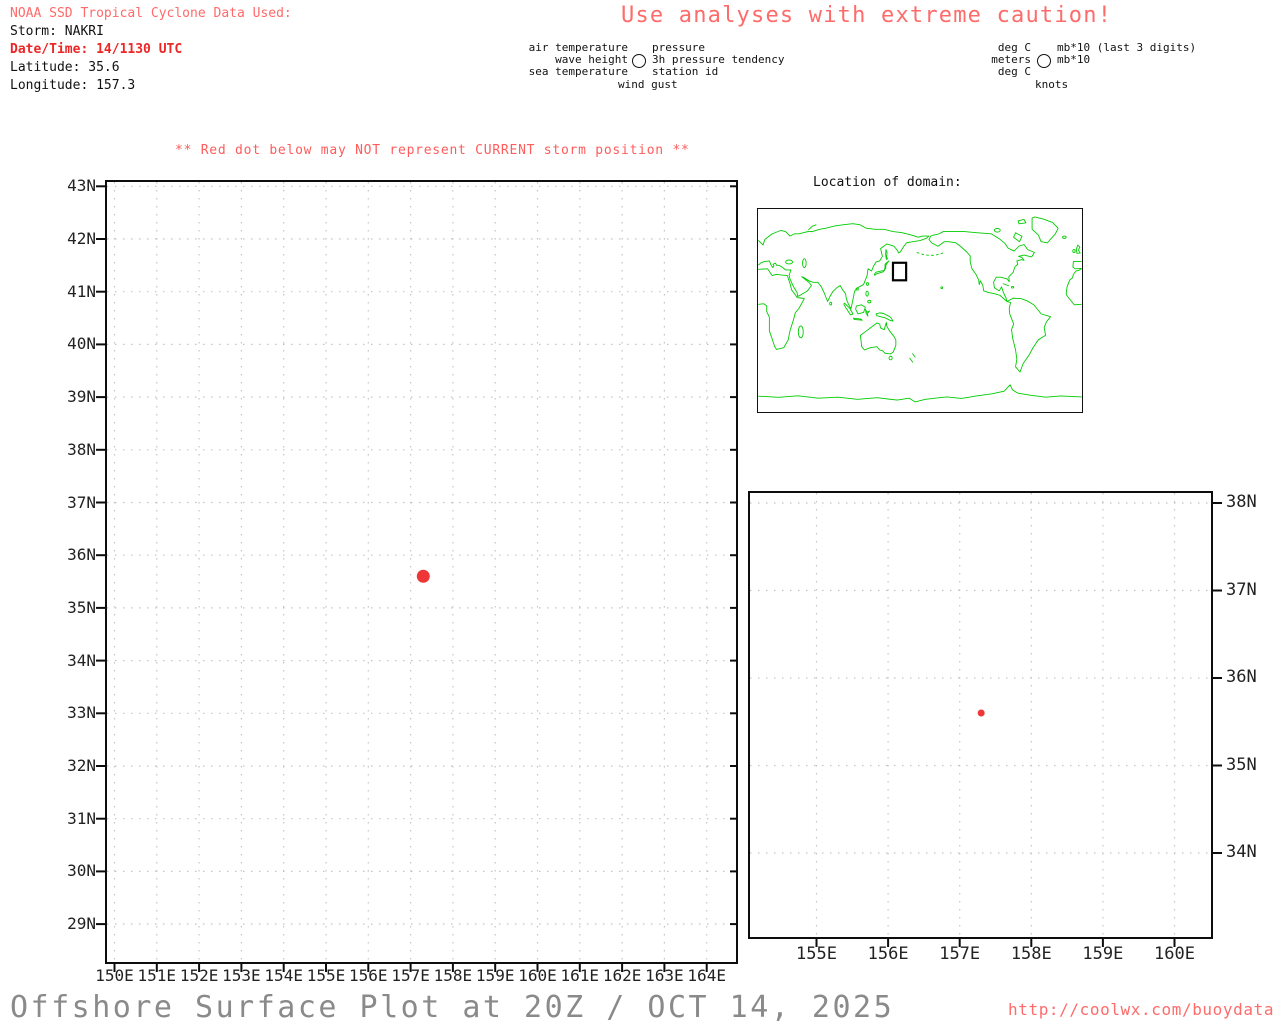 The image size is (1280, 1024). I want to click on units-legend-mb10: mb*10, so click(1074, 59).